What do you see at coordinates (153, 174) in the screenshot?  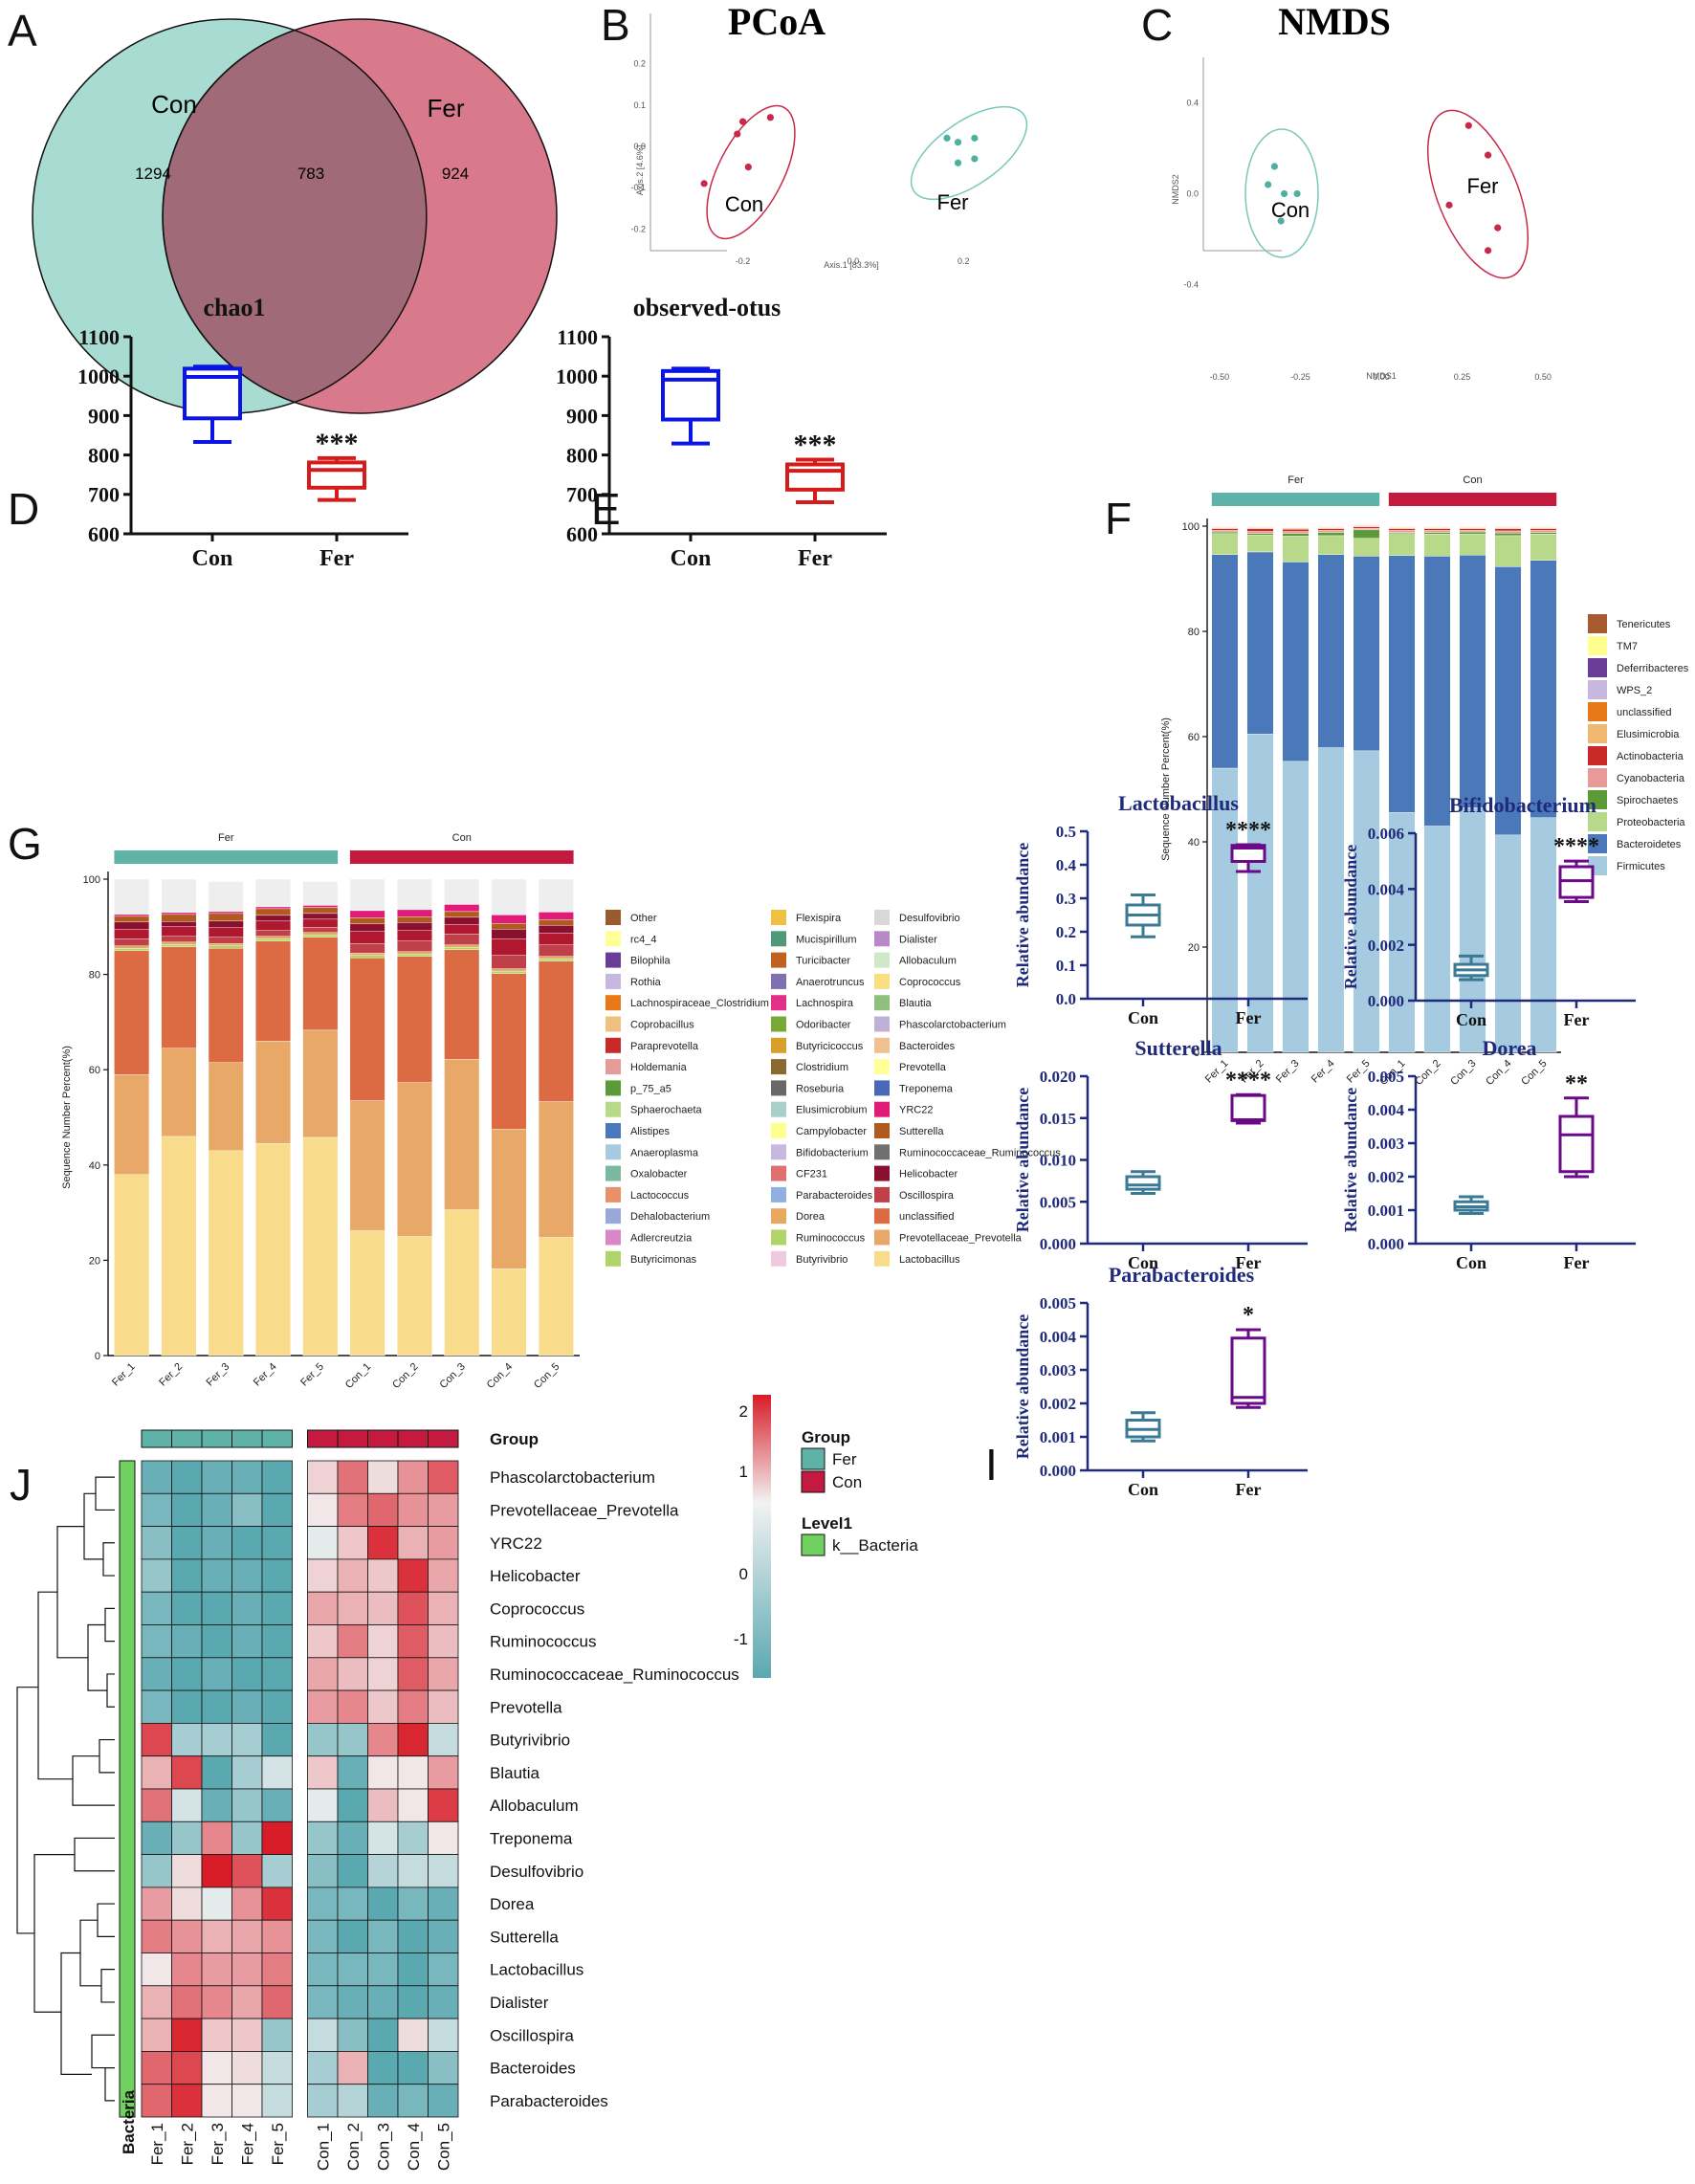 I see `venn-count-con: 1294` at bounding box center [153, 174].